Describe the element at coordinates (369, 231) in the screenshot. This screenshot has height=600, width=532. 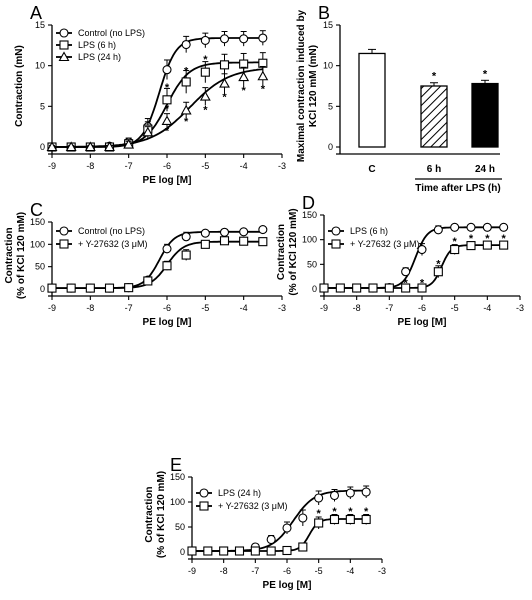
I see `legend-entry: LPS (6 h)` at that location.